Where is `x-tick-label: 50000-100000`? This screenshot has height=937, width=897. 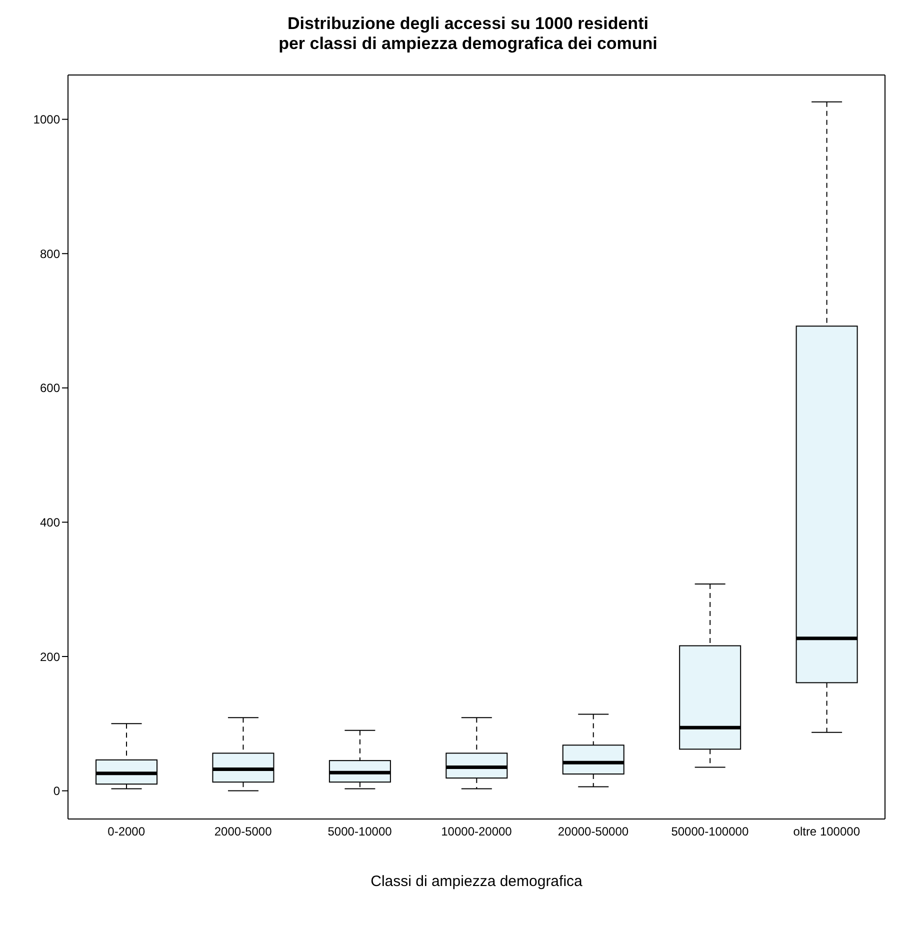 x-tick-label: 50000-100000 is located at coordinates (710, 831).